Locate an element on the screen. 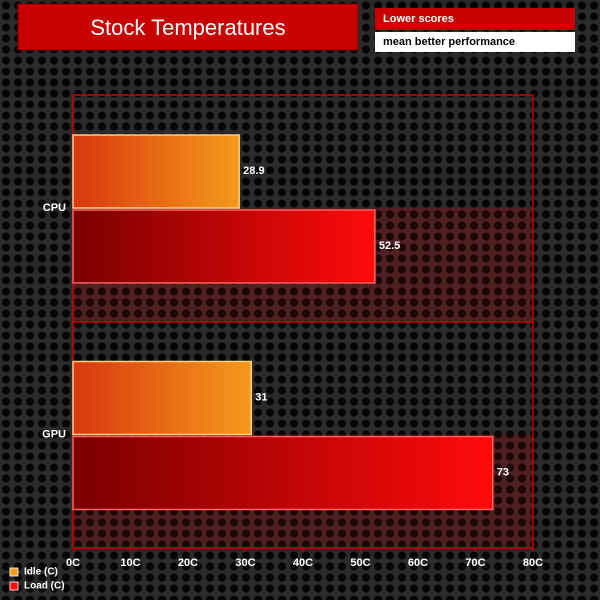 The height and width of the screenshot is (600, 600). value-label: 52.5 is located at coordinates (389, 246).